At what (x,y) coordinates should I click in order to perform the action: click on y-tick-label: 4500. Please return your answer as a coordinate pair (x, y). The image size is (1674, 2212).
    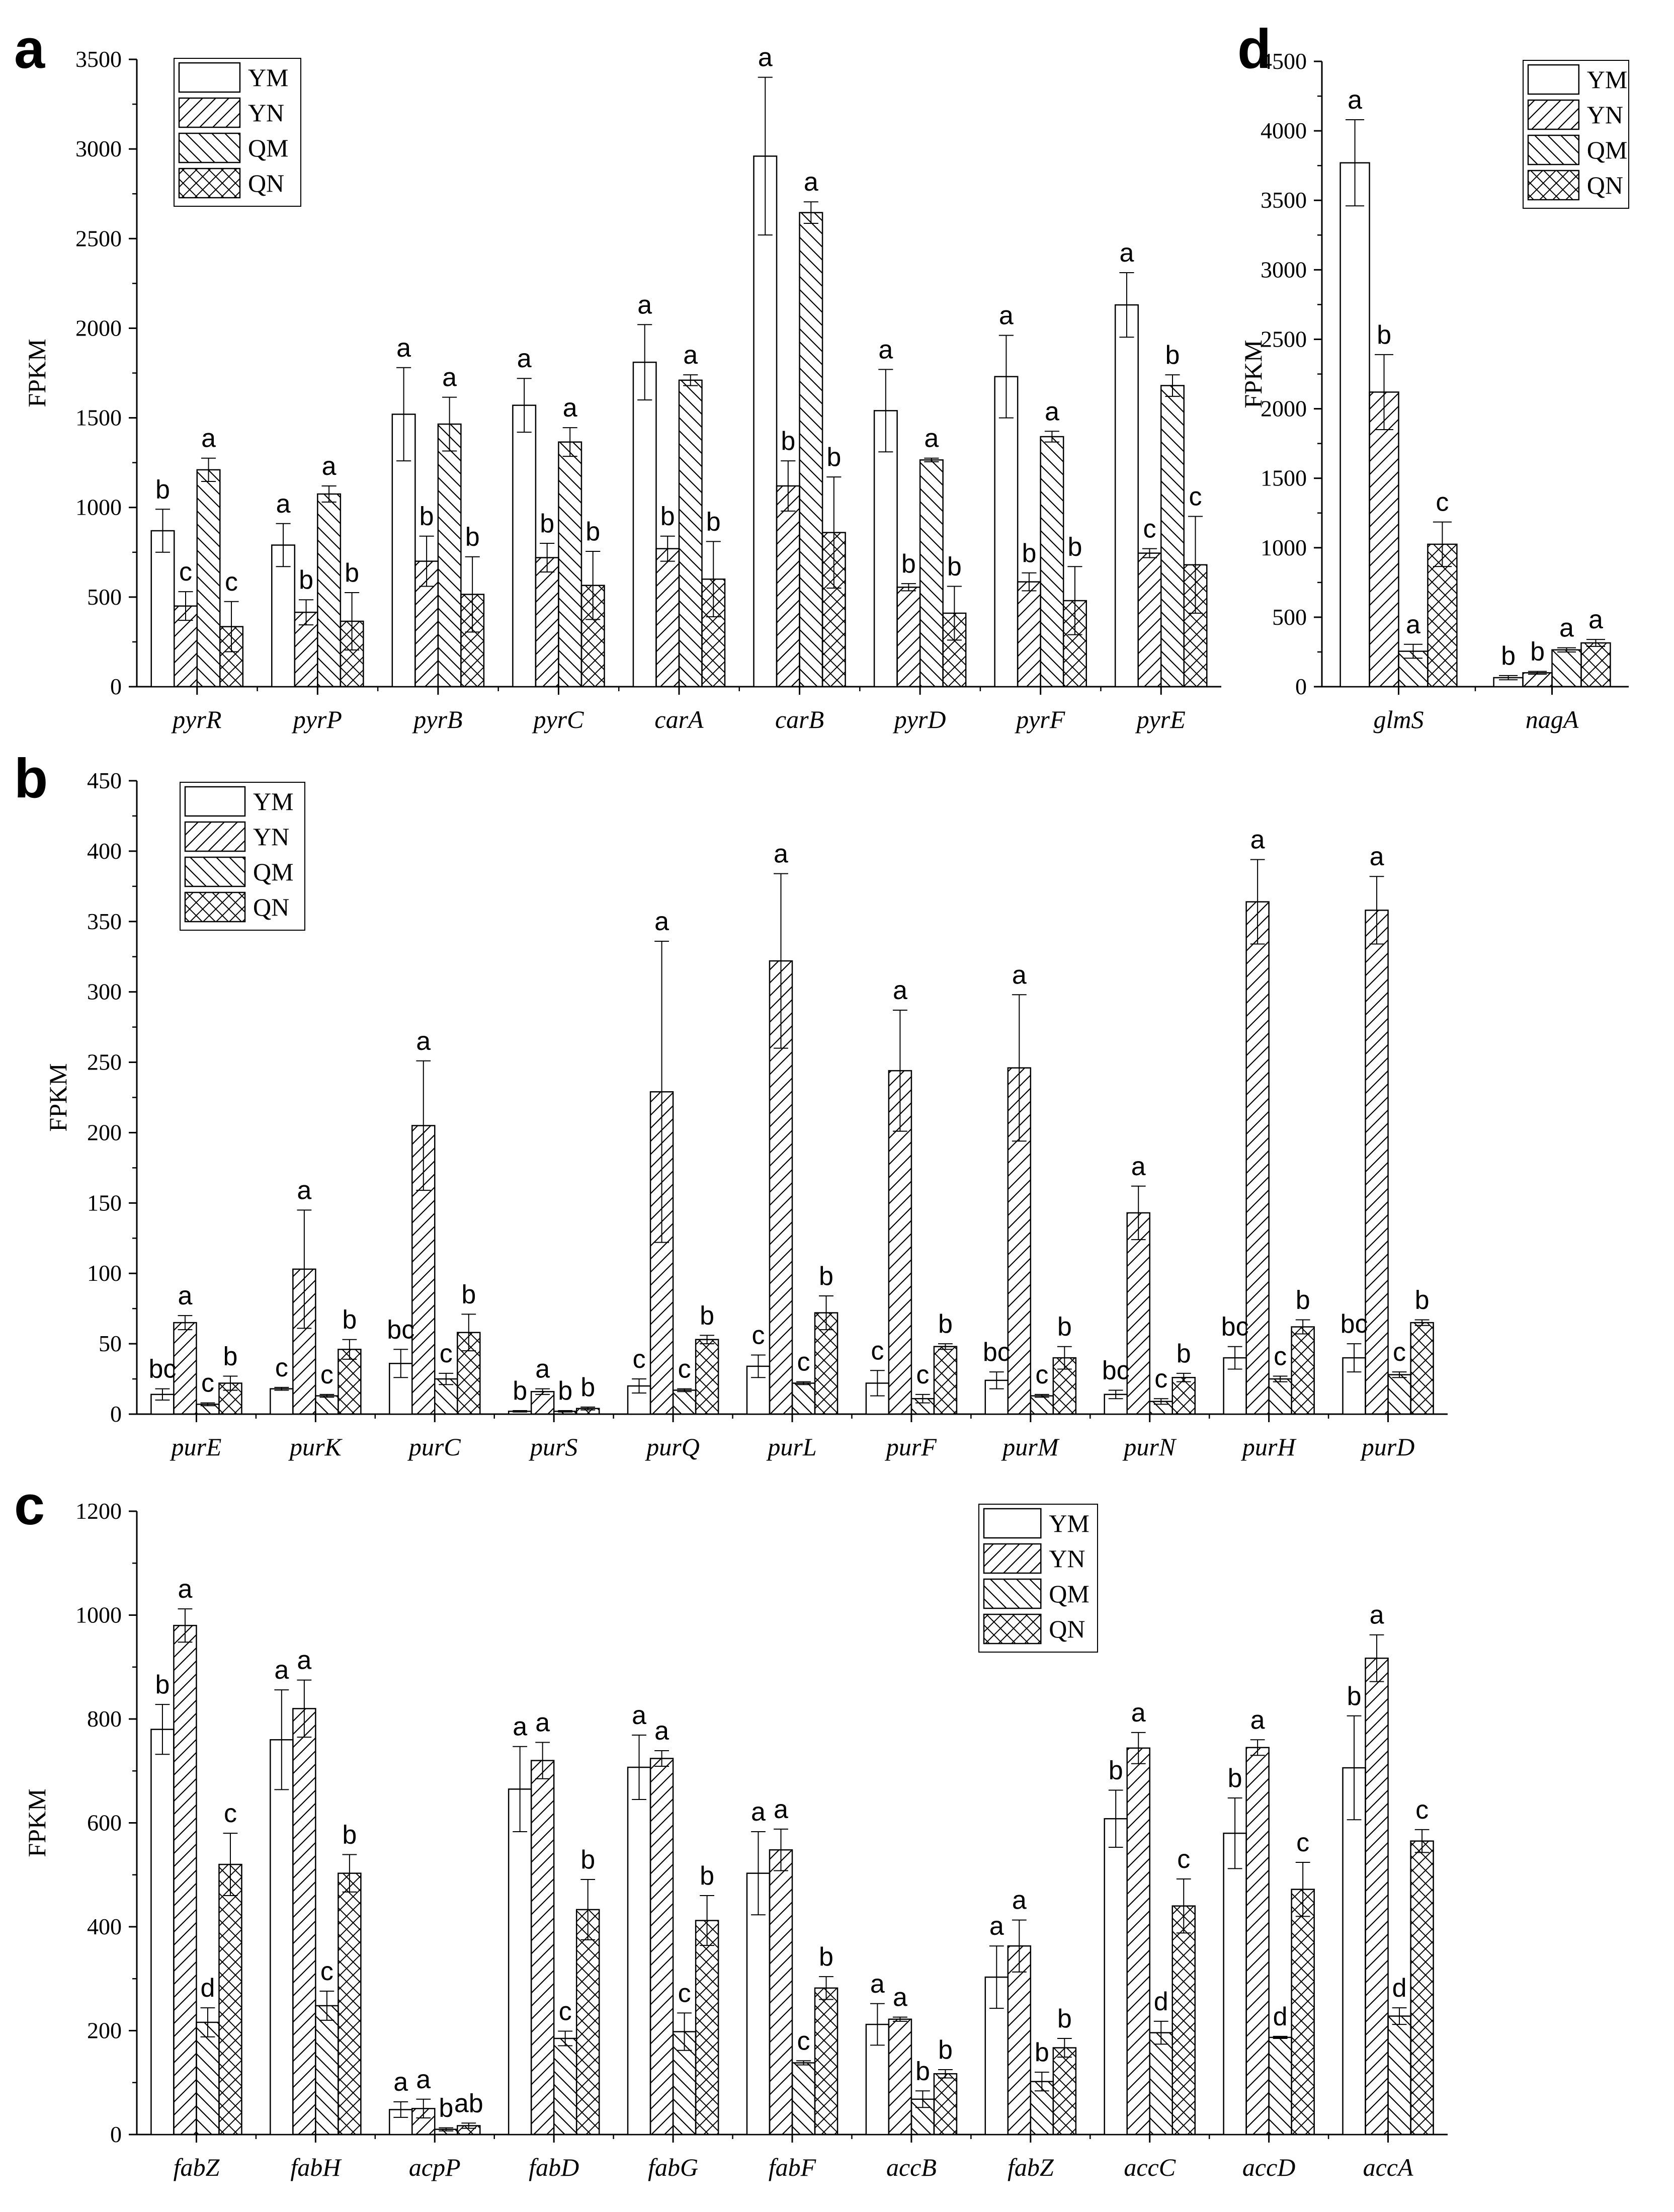
    Looking at the image, I should click on (1284, 61).